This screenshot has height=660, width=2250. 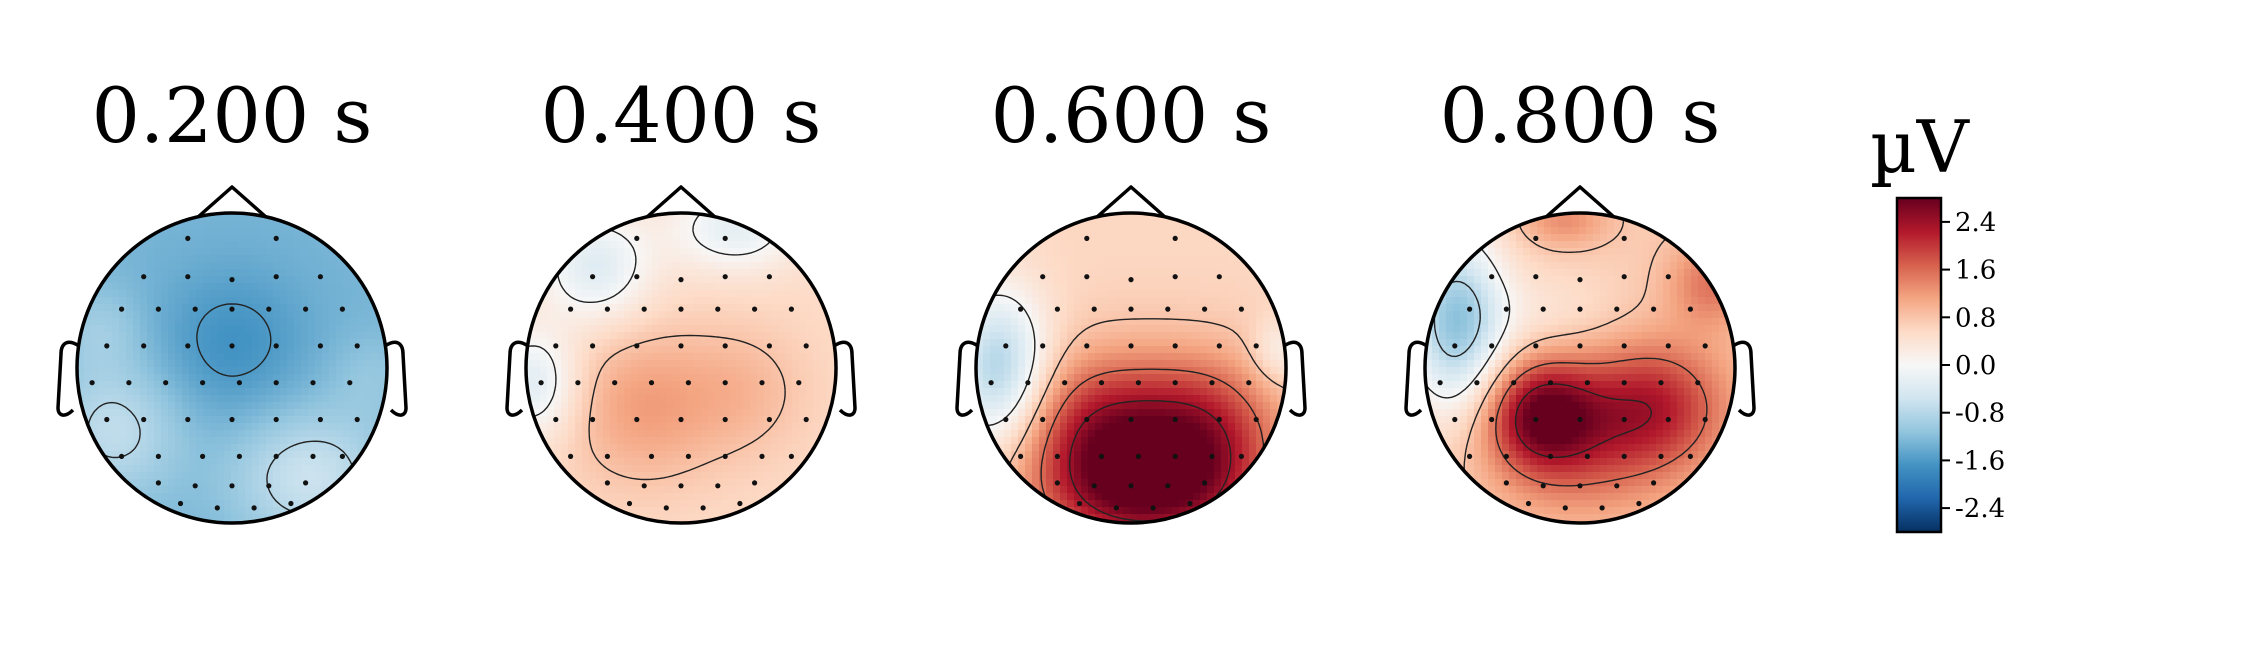 What do you see at coordinates (1580, 298) in the screenshot?
I see `topomap-panel: 0.800 s` at bounding box center [1580, 298].